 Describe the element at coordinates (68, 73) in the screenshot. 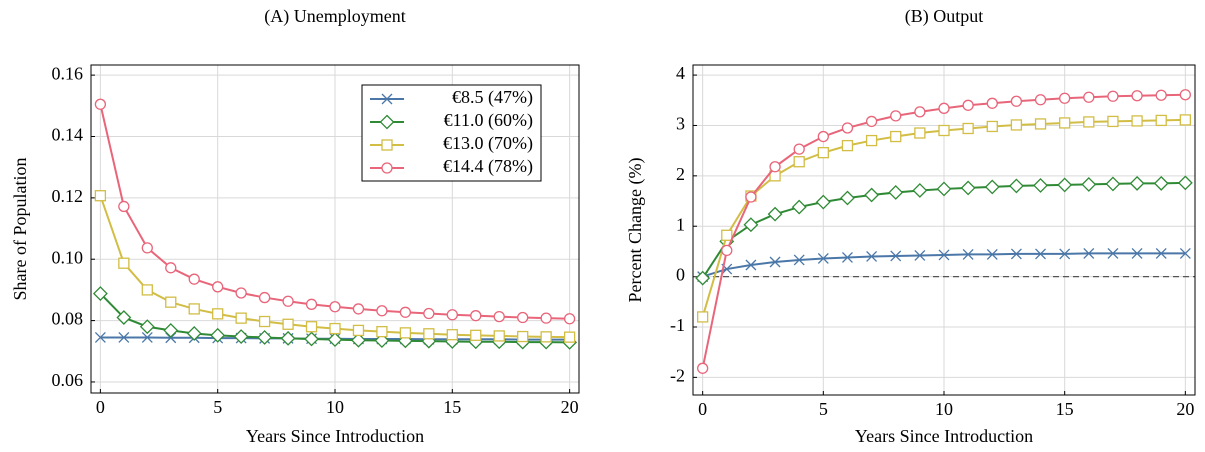

I see `y-tick-label: 0.16` at that location.